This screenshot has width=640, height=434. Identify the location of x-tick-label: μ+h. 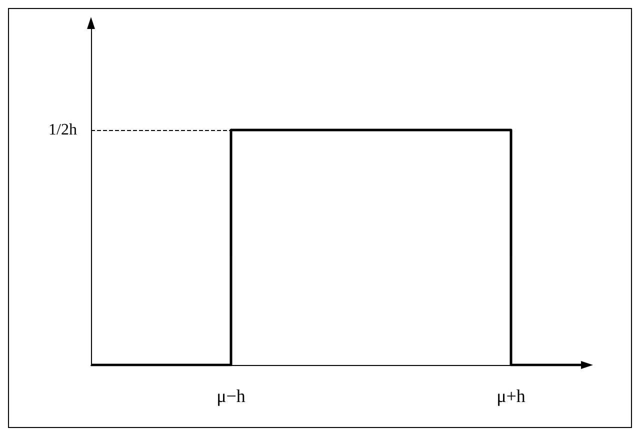
(511, 396).